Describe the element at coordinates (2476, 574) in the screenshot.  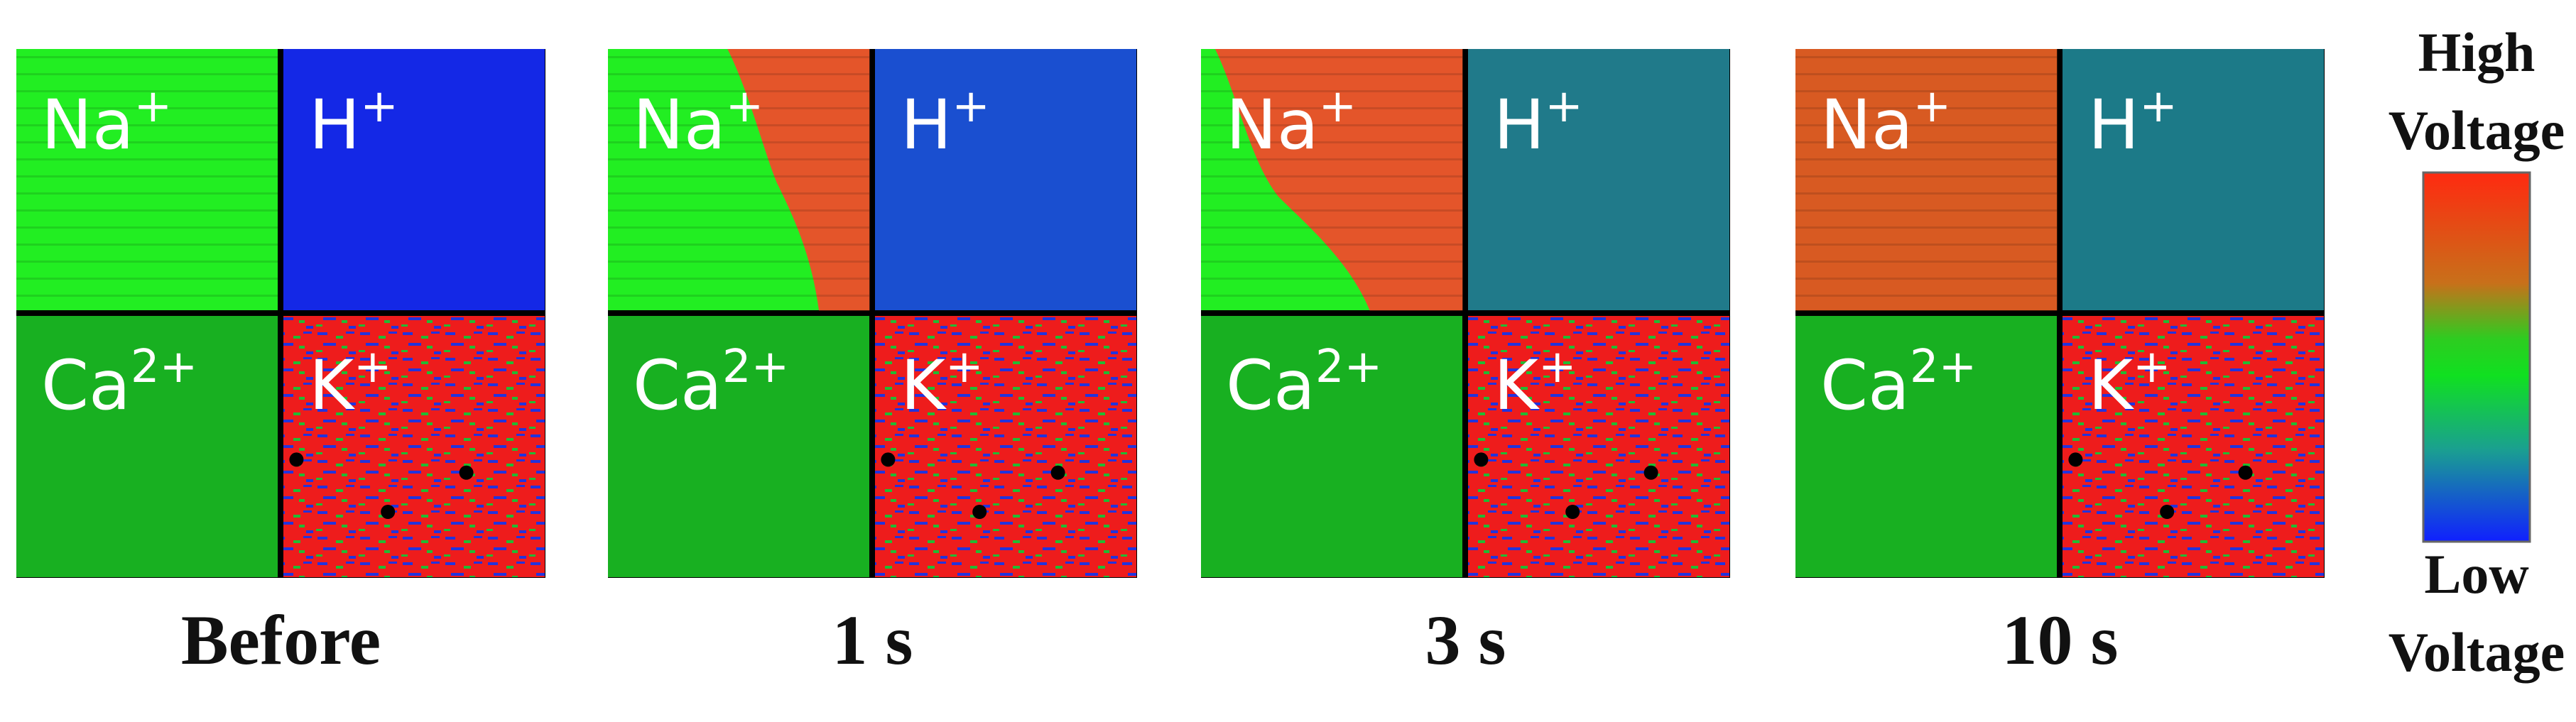
I see `colorbar-label: Low` at that location.